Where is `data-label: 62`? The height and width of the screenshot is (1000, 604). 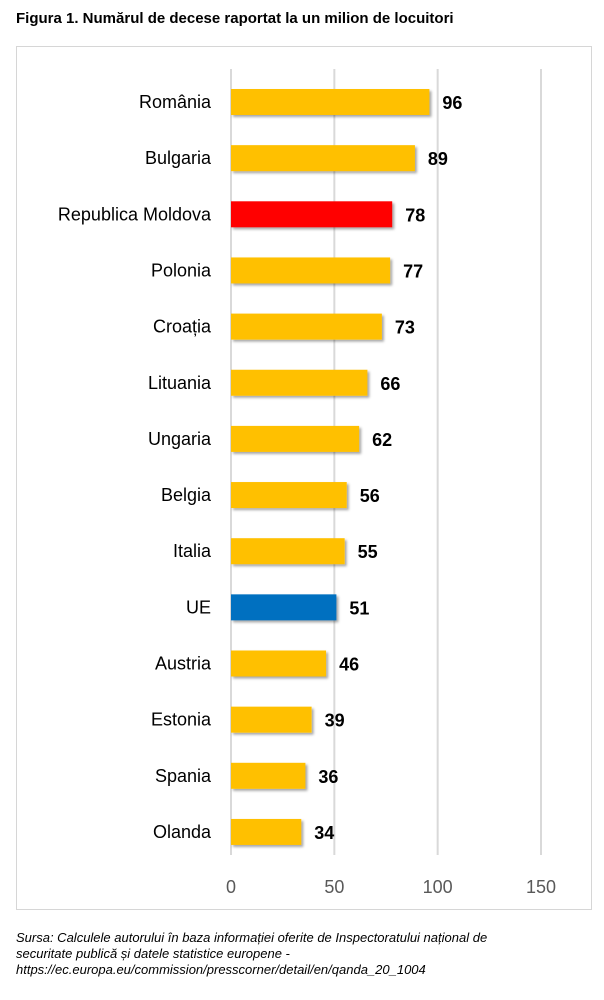 data-label: 62 is located at coordinates (382, 440).